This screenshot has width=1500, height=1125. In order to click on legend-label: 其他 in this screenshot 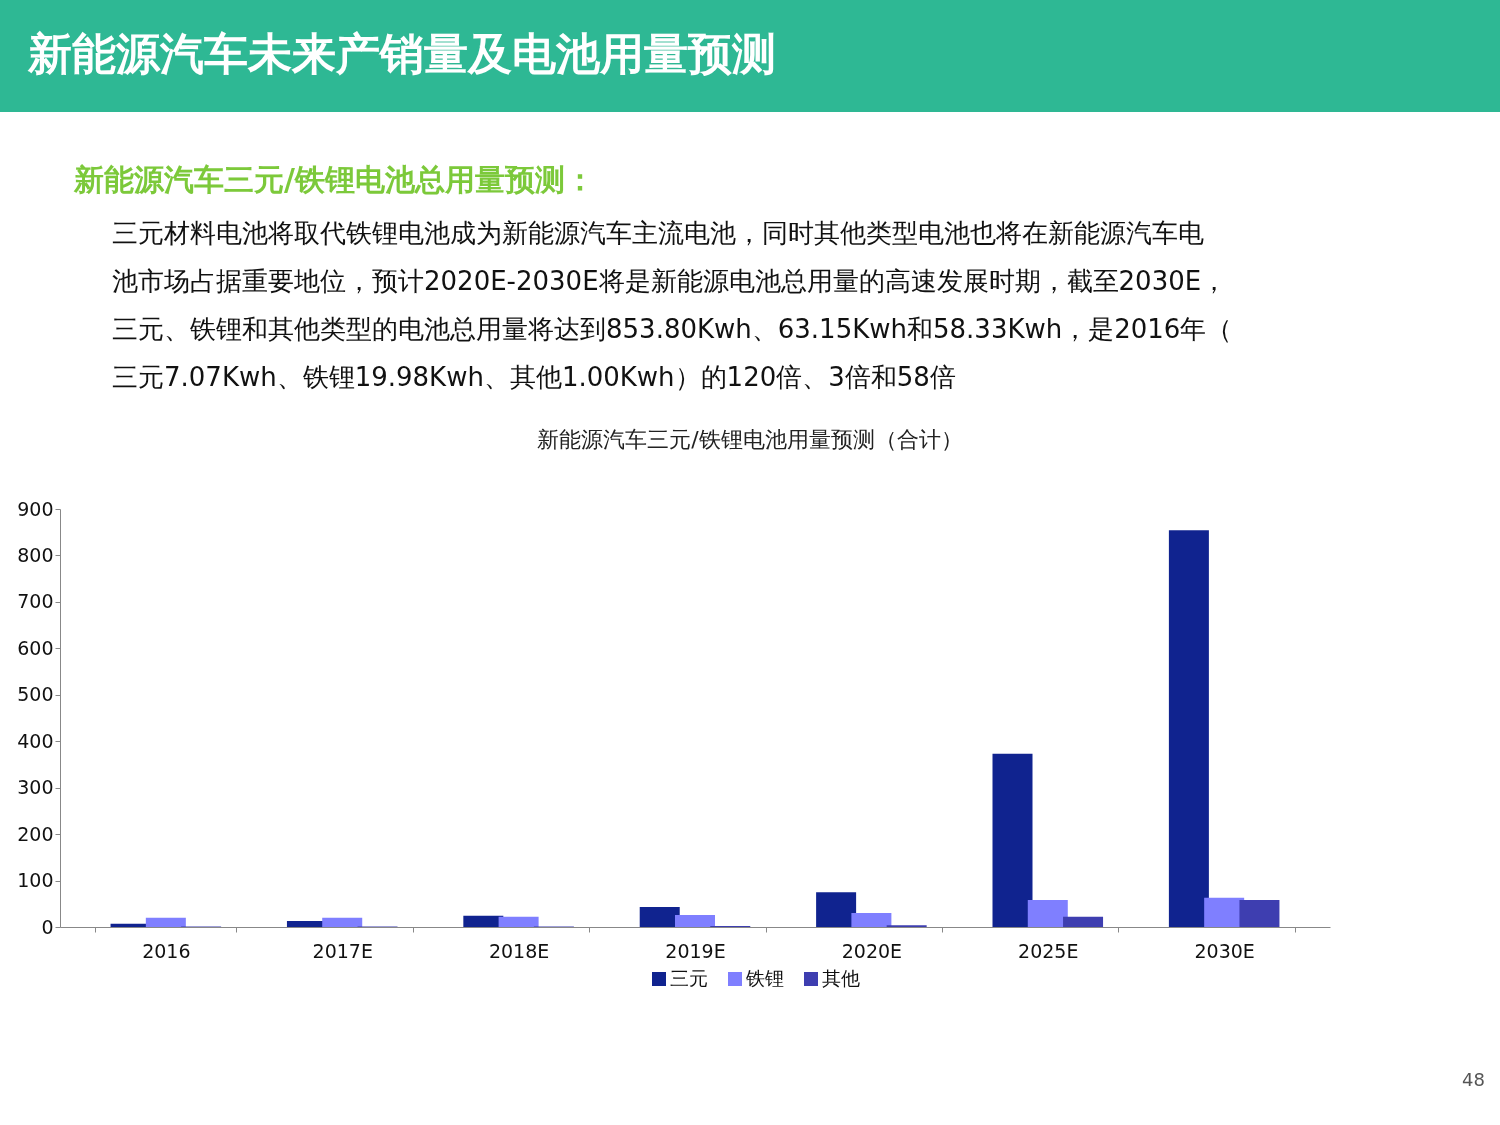, I will do `click(841, 978)`.